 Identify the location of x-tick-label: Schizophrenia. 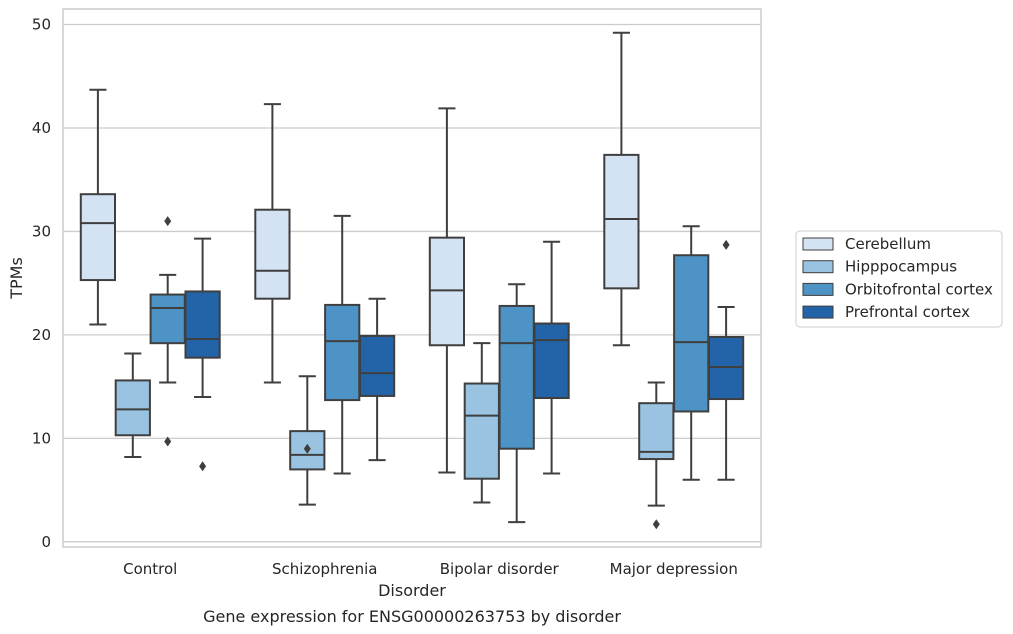
(324, 569).